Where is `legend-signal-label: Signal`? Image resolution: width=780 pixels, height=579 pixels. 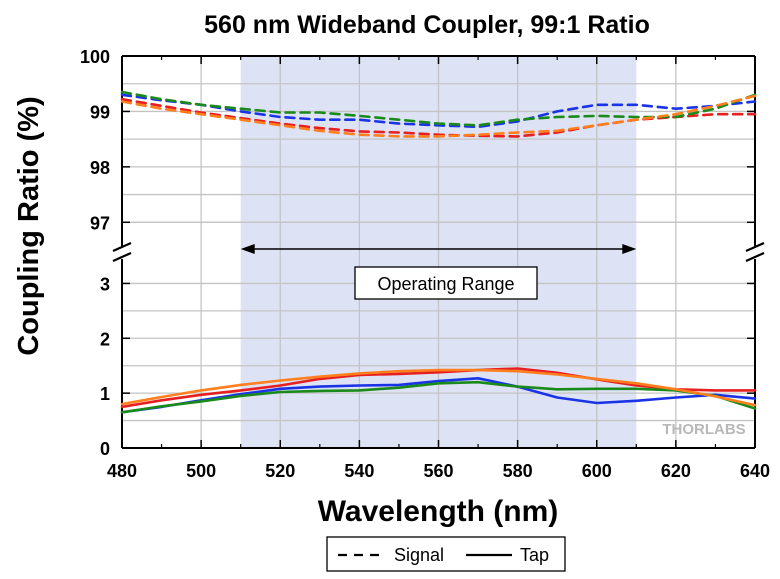
legend-signal-label: Signal is located at coordinates (419, 555).